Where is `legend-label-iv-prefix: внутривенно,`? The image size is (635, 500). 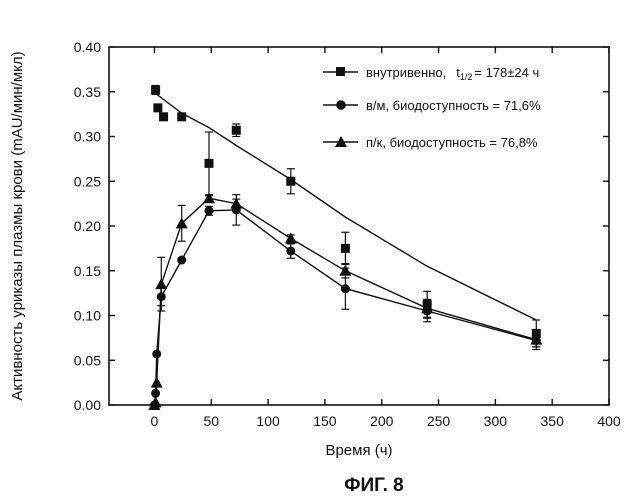
legend-label-iv-prefix: внутривенно, is located at coordinates (406, 72).